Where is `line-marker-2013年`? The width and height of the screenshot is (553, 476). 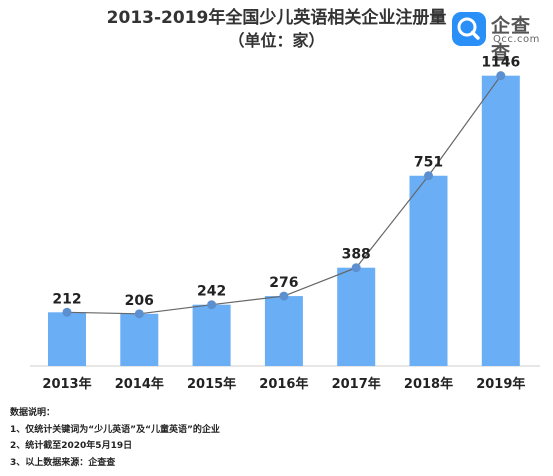 line-marker-2013年 is located at coordinates (67, 312).